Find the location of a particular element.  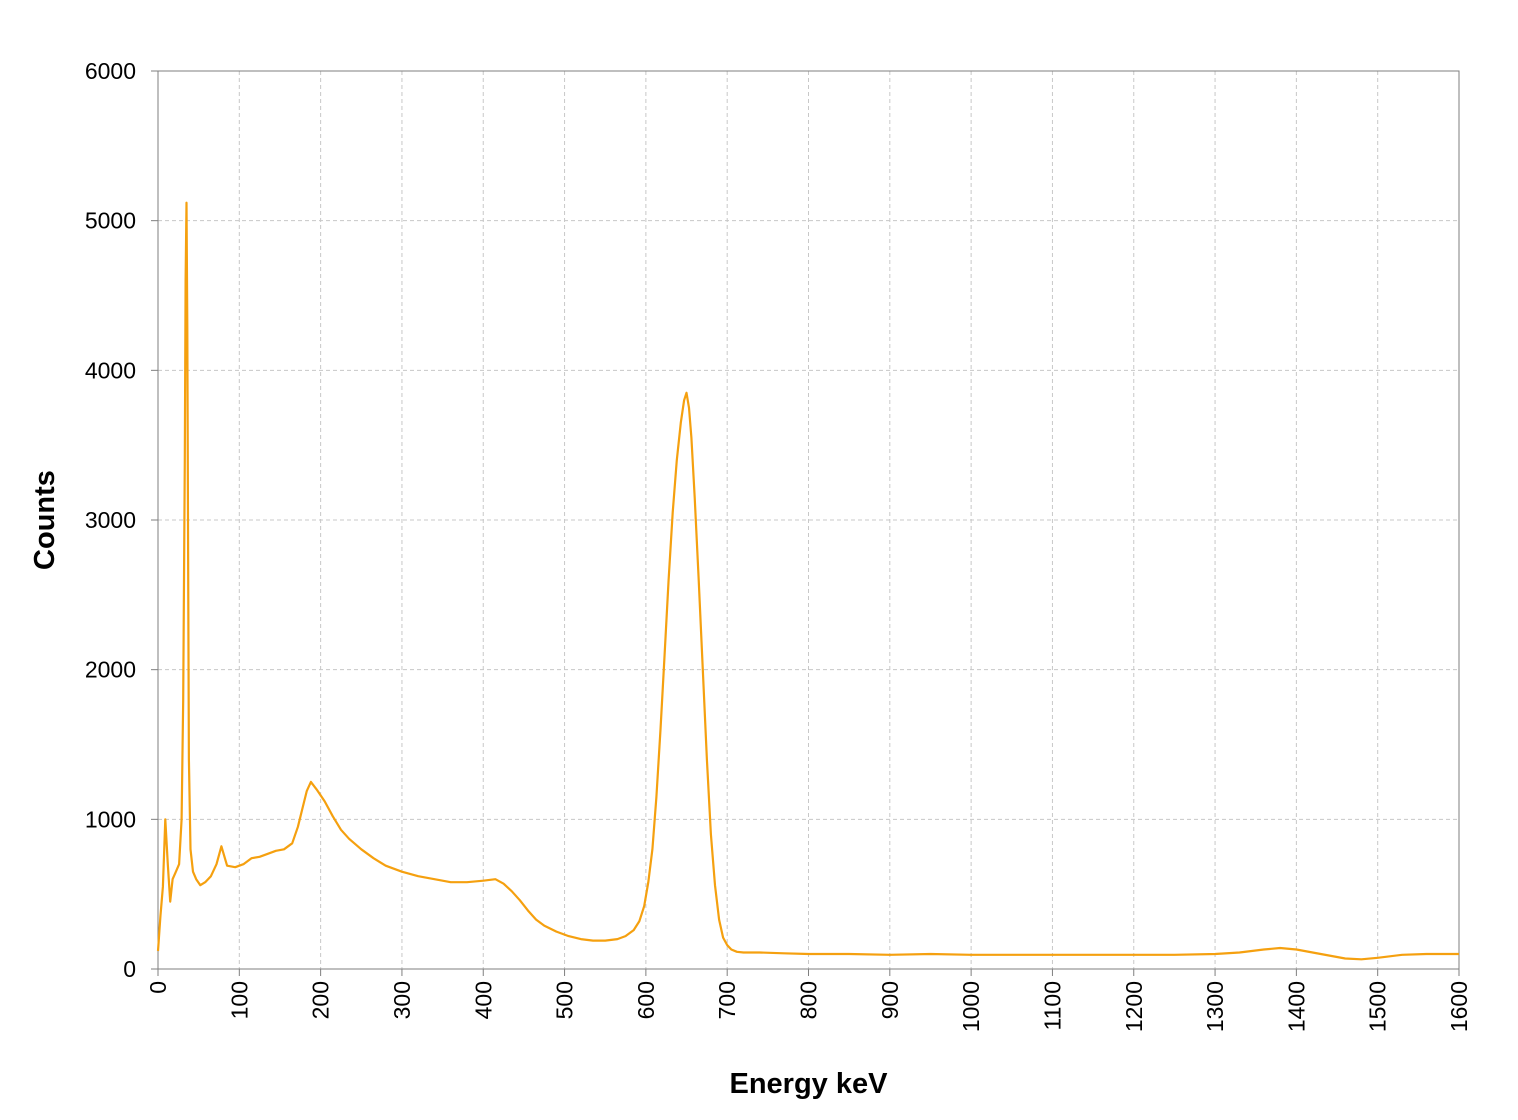

x-tick-label: 1000 is located at coordinates (971, 1006).